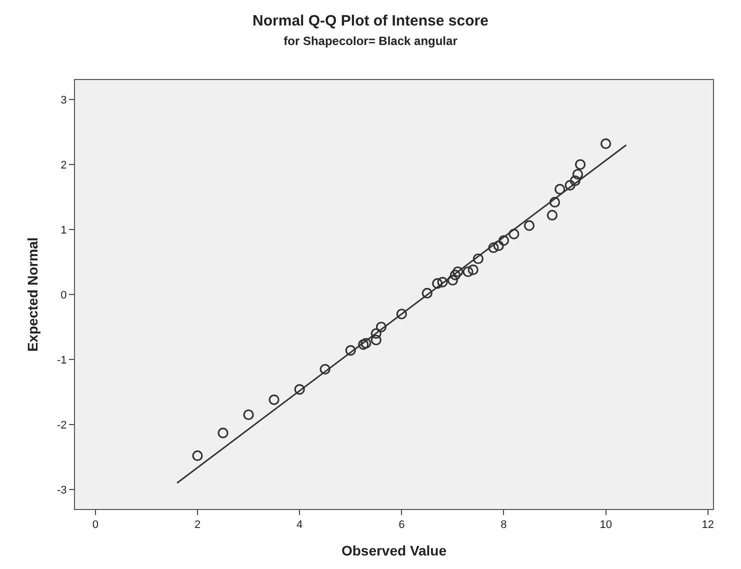 This screenshot has width=741, height=569. I want to click on x-tick-label: 0, so click(95, 525).